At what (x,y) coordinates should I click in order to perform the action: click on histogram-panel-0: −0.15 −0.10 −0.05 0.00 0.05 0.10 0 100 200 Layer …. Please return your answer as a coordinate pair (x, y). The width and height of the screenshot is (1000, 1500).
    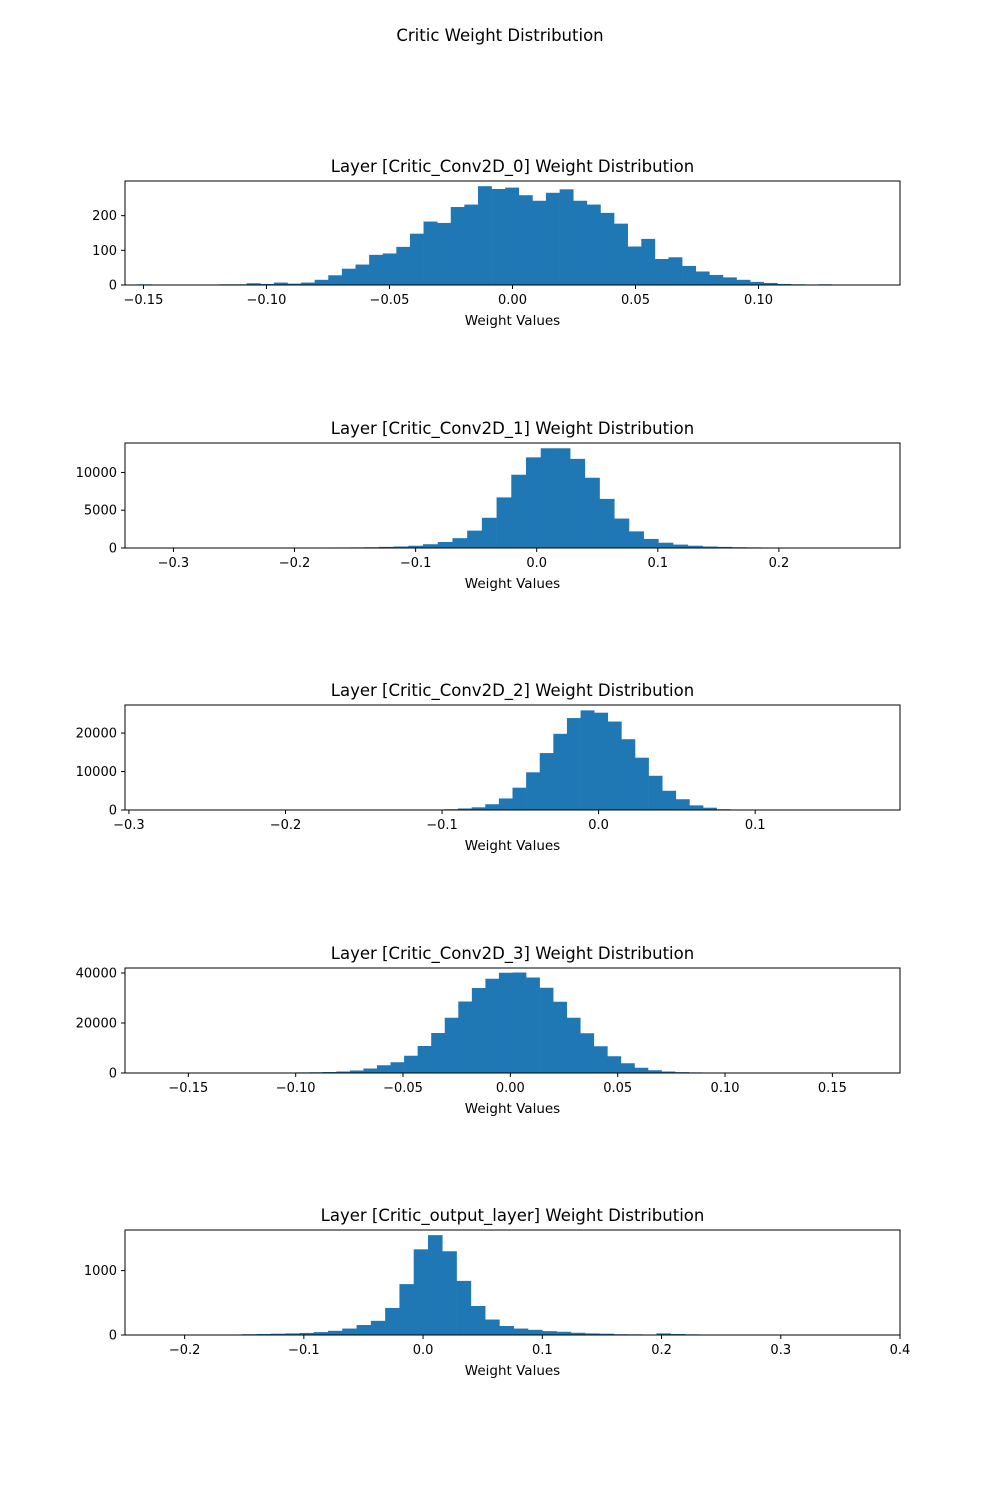
    Looking at the image, I should click on (496, 243).